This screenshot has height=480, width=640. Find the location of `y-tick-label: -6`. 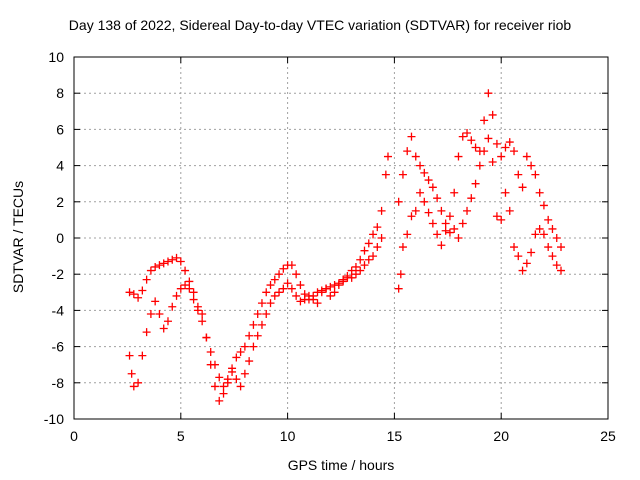

y-tick-label: -6 is located at coordinates (58, 347).